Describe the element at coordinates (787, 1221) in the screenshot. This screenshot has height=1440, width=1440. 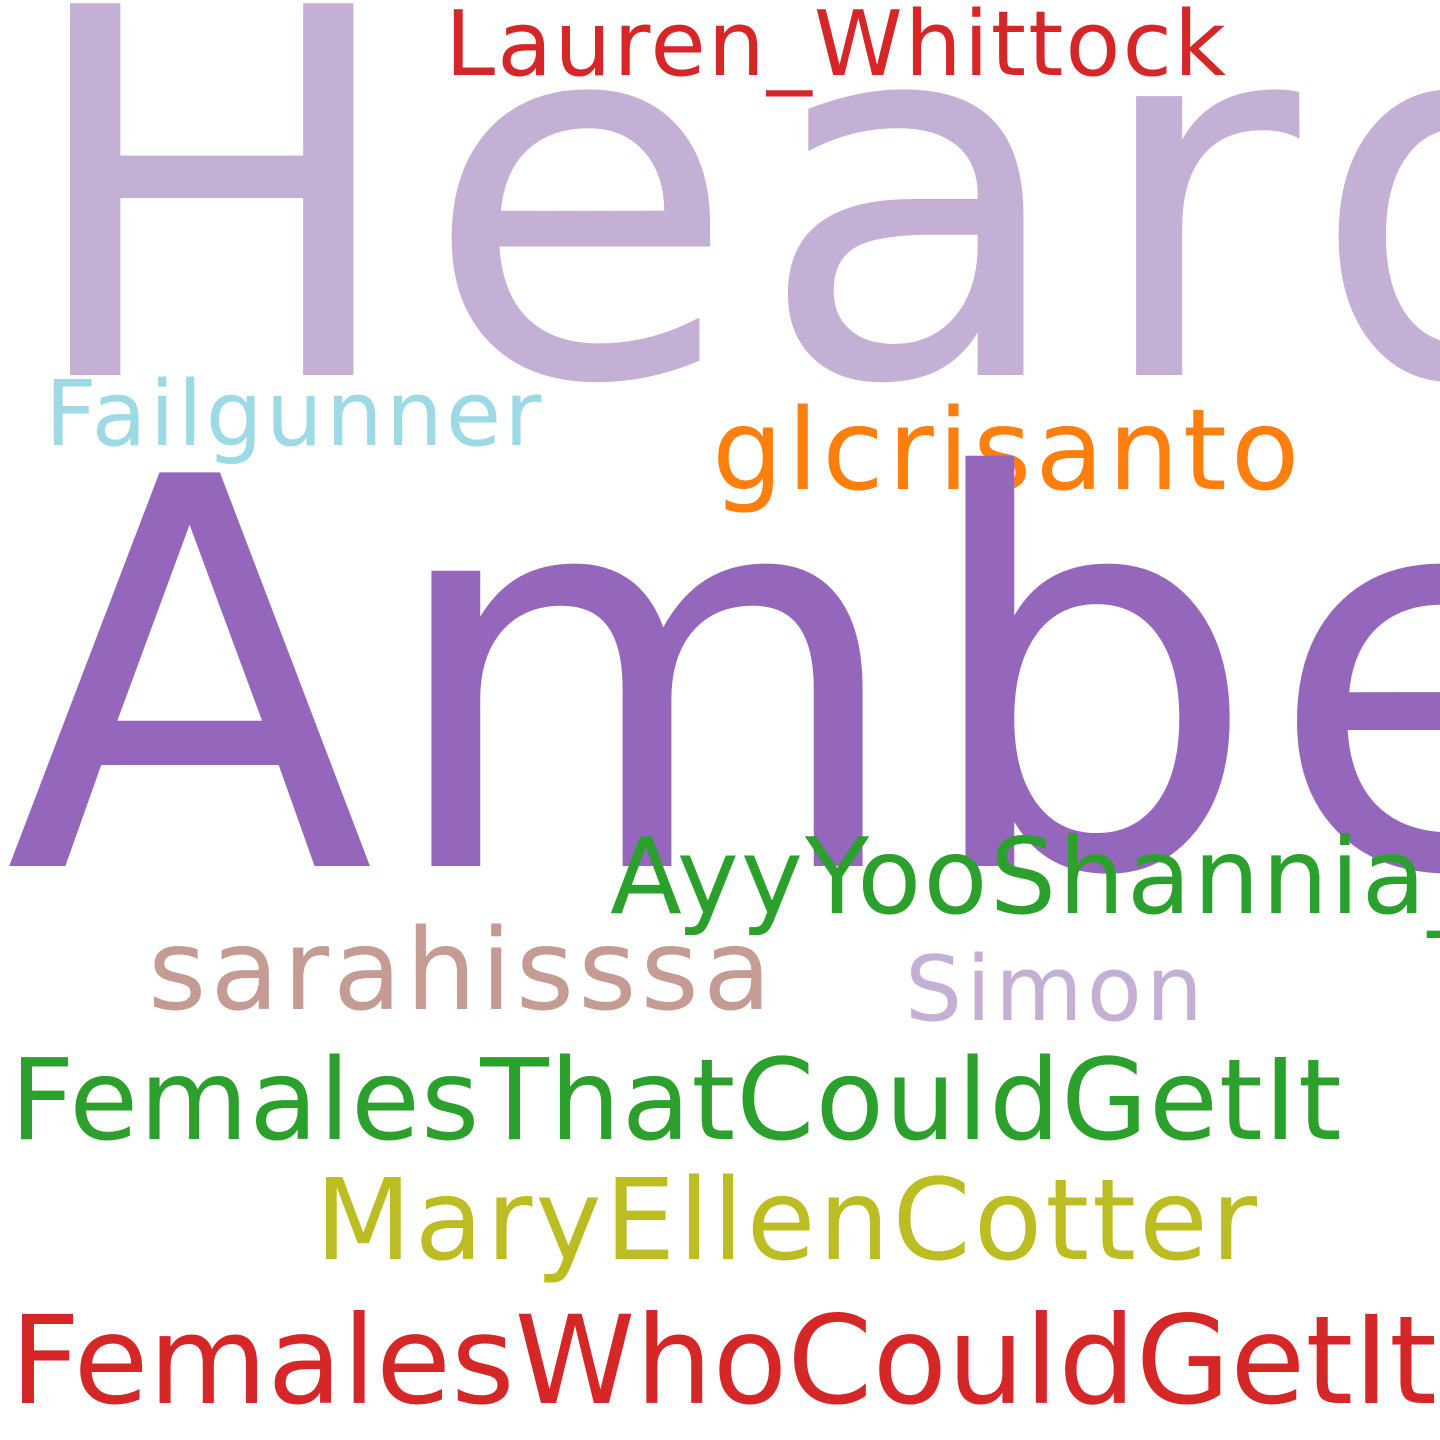
I see `word-maryellencotter: MaryEllenCotter` at that location.